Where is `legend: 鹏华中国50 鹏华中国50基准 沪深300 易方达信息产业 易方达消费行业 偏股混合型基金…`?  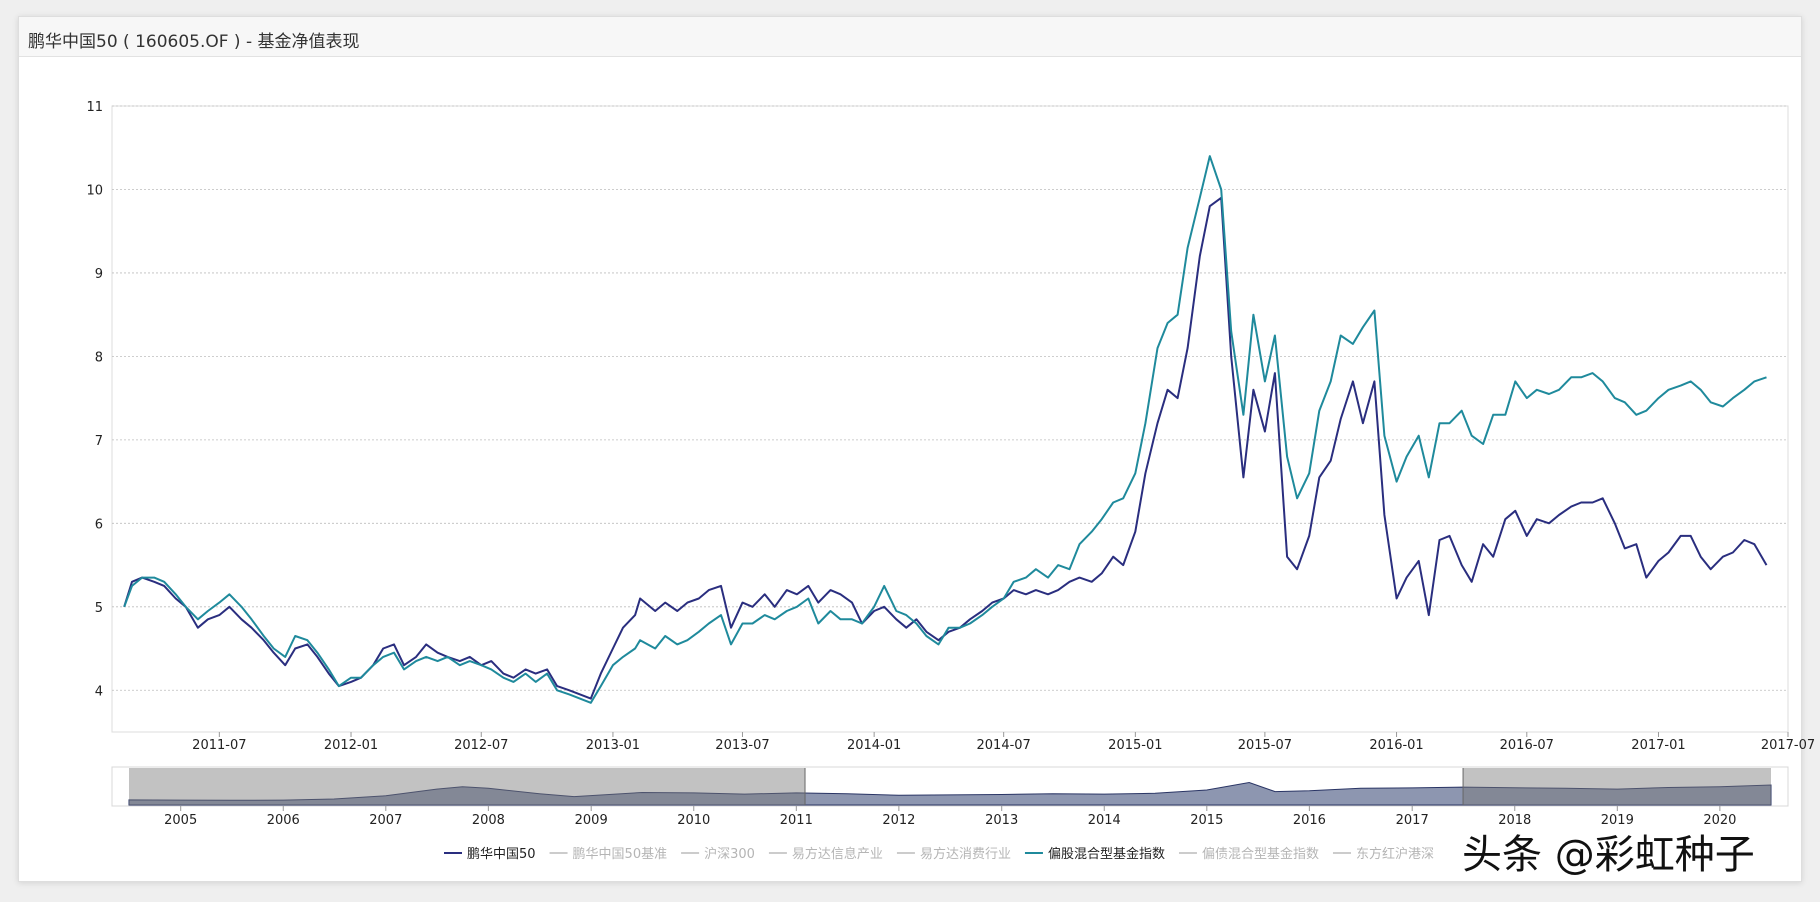 legend: 鹏华中国50 鹏华中国50基准 沪深300 易方达信息产业 易方达消费行业 偏股混合型基金… is located at coordinates (939, 854).